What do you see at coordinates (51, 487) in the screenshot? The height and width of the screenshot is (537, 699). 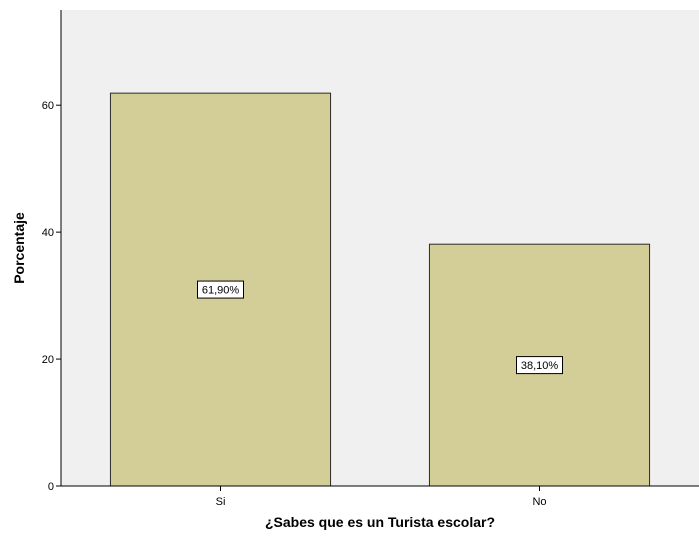 I see `y-tick-label: 0` at bounding box center [51, 487].